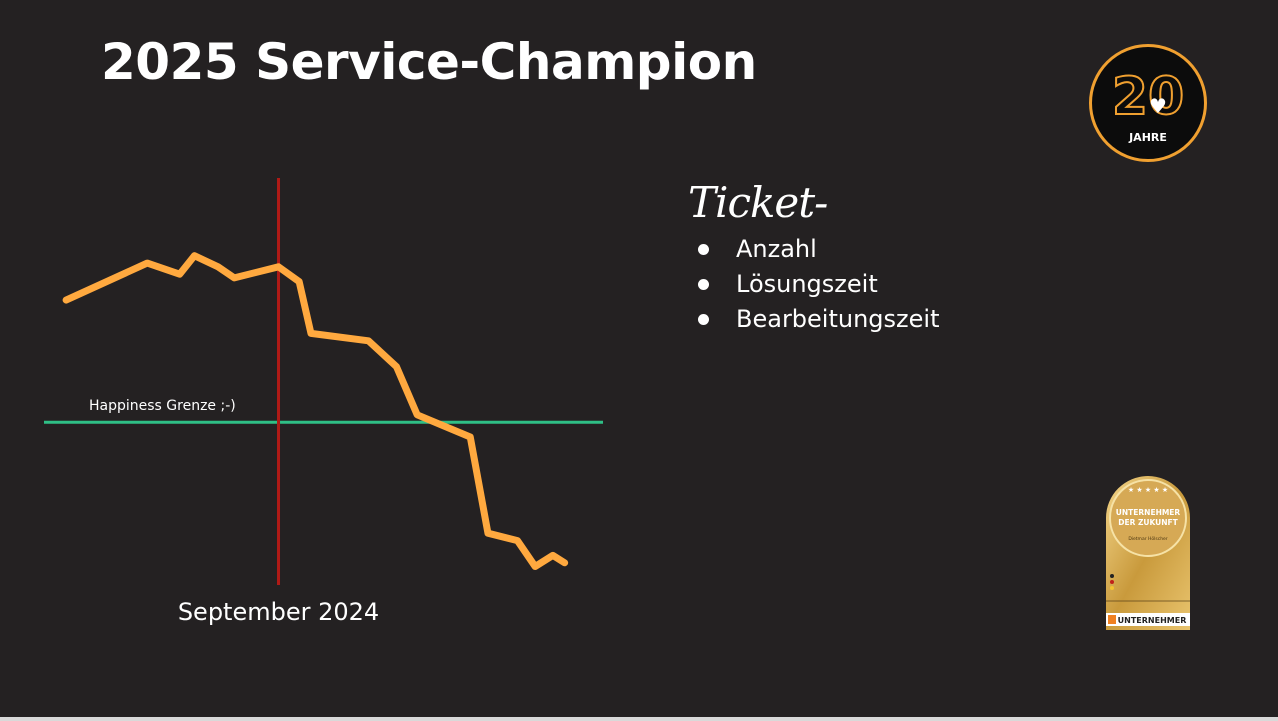 The height and width of the screenshot is (721, 1278). What do you see at coordinates (162, 406) in the screenshot?
I see `happiness-threshold-label: Happiness Grenze ;-)` at bounding box center [162, 406].